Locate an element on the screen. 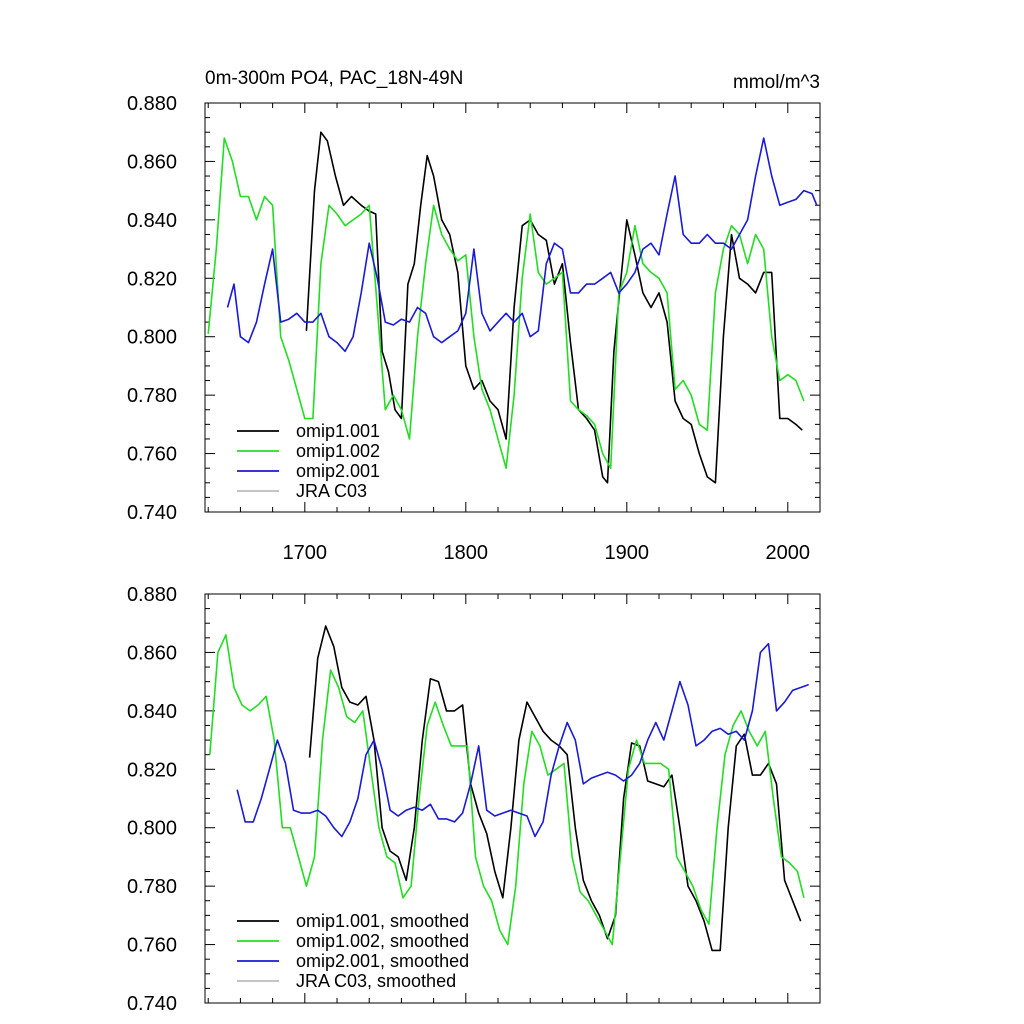 The height and width of the screenshot is (1024, 1024). top-chart-units: mmol/m^3 is located at coordinates (776, 82).